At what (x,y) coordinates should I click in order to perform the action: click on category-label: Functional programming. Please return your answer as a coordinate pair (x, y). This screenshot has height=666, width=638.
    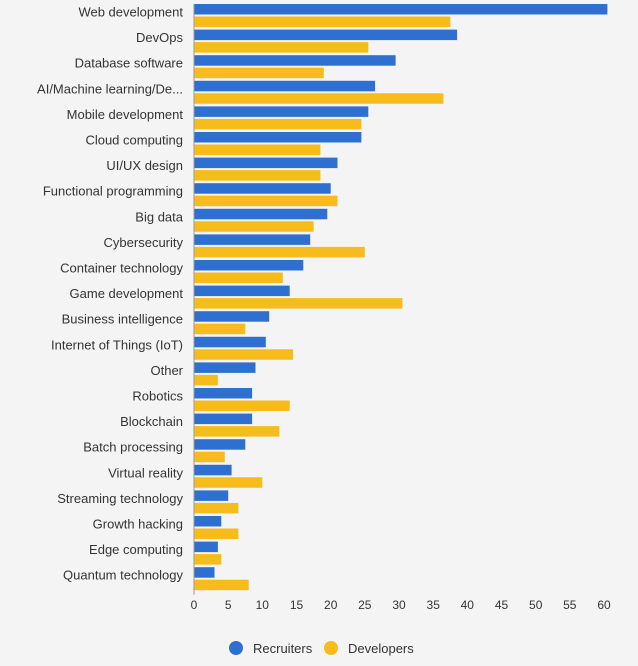
    Looking at the image, I should click on (113, 191).